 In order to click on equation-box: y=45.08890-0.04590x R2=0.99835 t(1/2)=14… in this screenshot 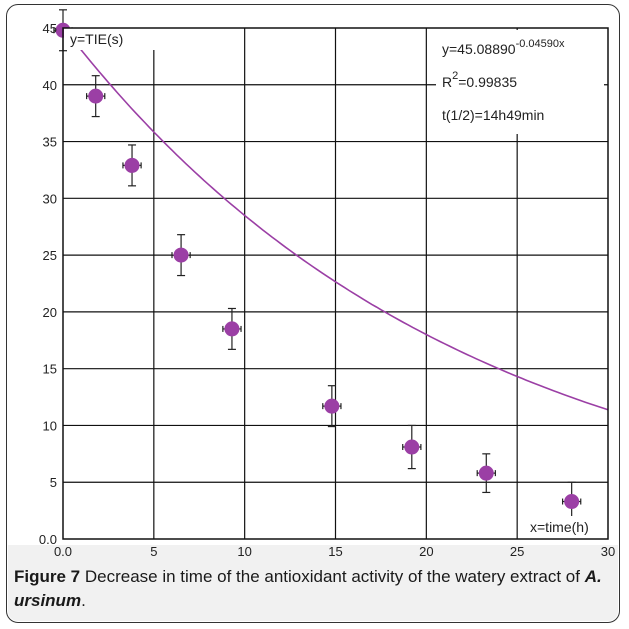, I will do `click(520, 82)`.